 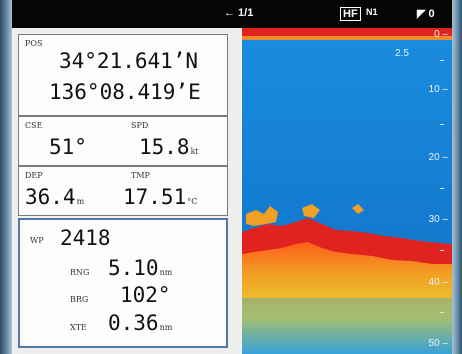 I want to click on depth-scale-40: 40 –, so click(x=438, y=282).